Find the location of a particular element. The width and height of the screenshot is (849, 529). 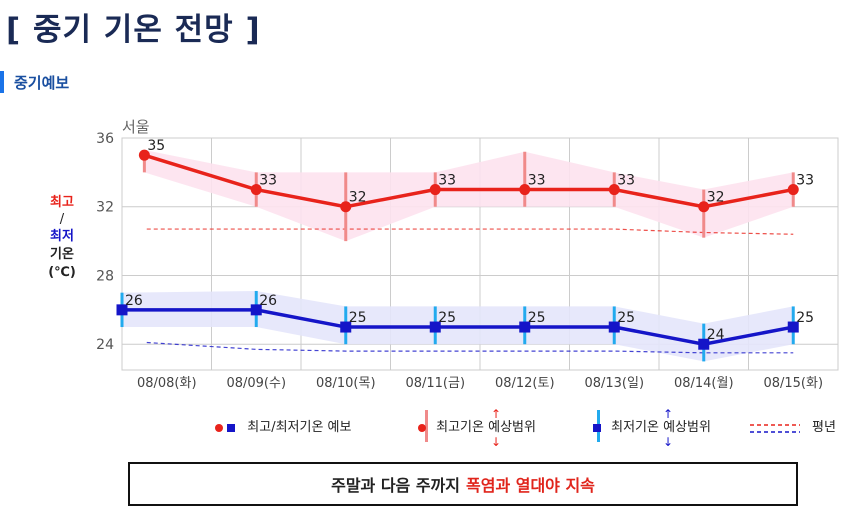

x-tick-label: 08/13(일) is located at coordinates (614, 383).